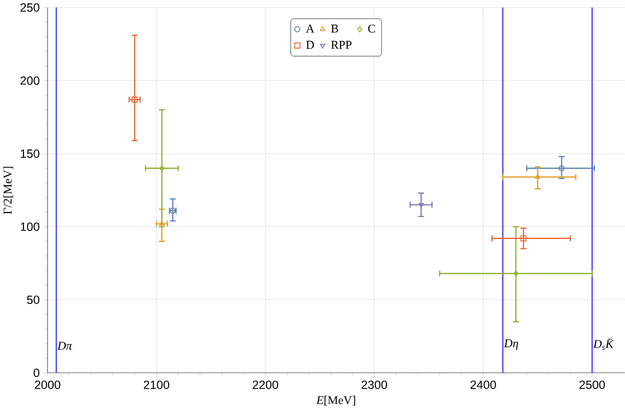 The image size is (625, 409). I want to click on ref-line-label: Dπ, so click(64, 346).